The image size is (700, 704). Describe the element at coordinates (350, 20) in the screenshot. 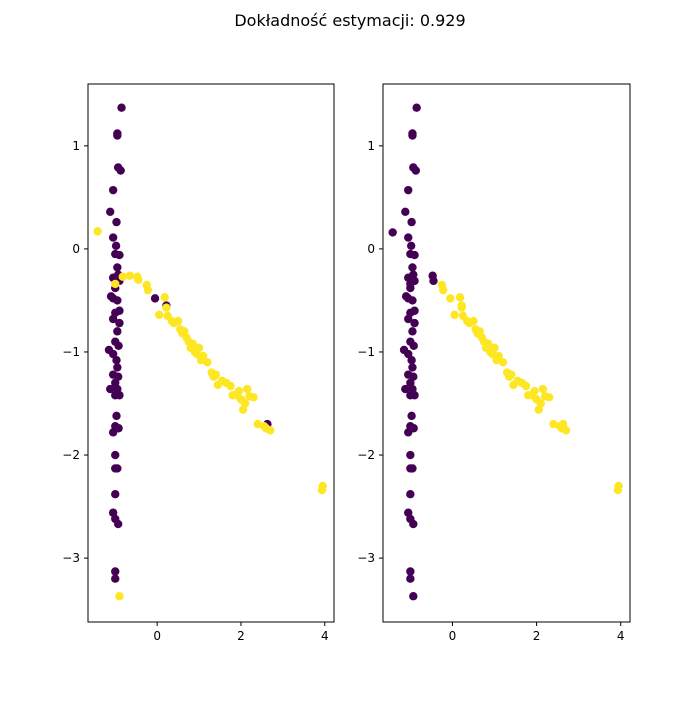

I see `figure-title: Dokładność estymacji: 0.929` at that location.